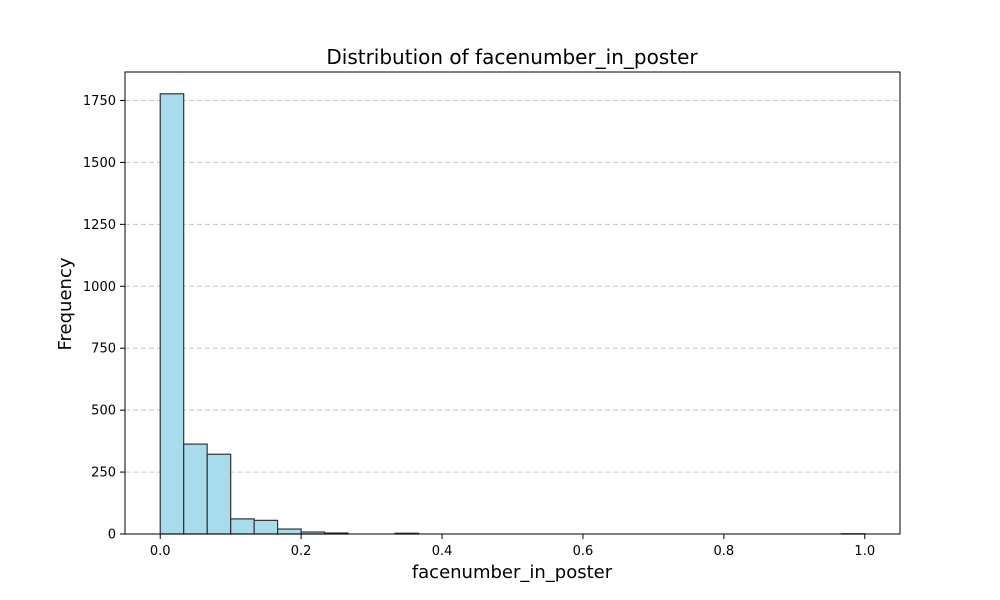  Describe the element at coordinates (864, 551) in the screenshot. I see `x-tick-label: 1.0` at that location.